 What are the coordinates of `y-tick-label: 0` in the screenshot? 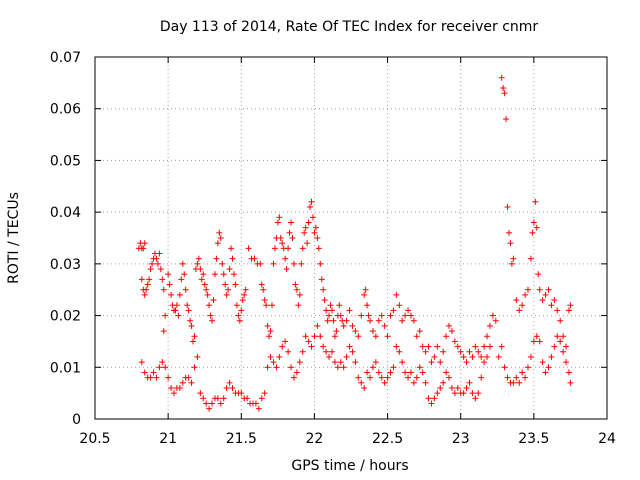 It's located at (76, 420).